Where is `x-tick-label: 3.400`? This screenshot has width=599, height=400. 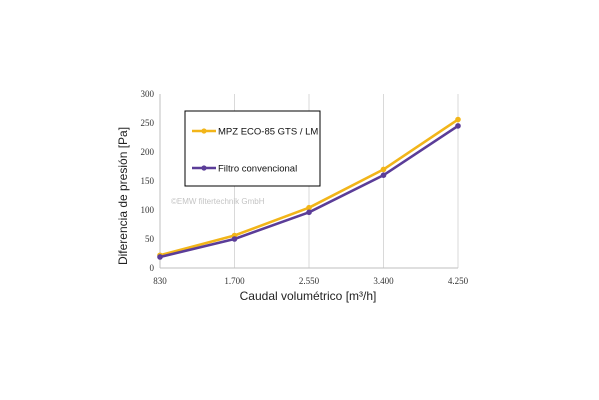 x-tick-label: 3.400 is located at coordinates (383, 281).